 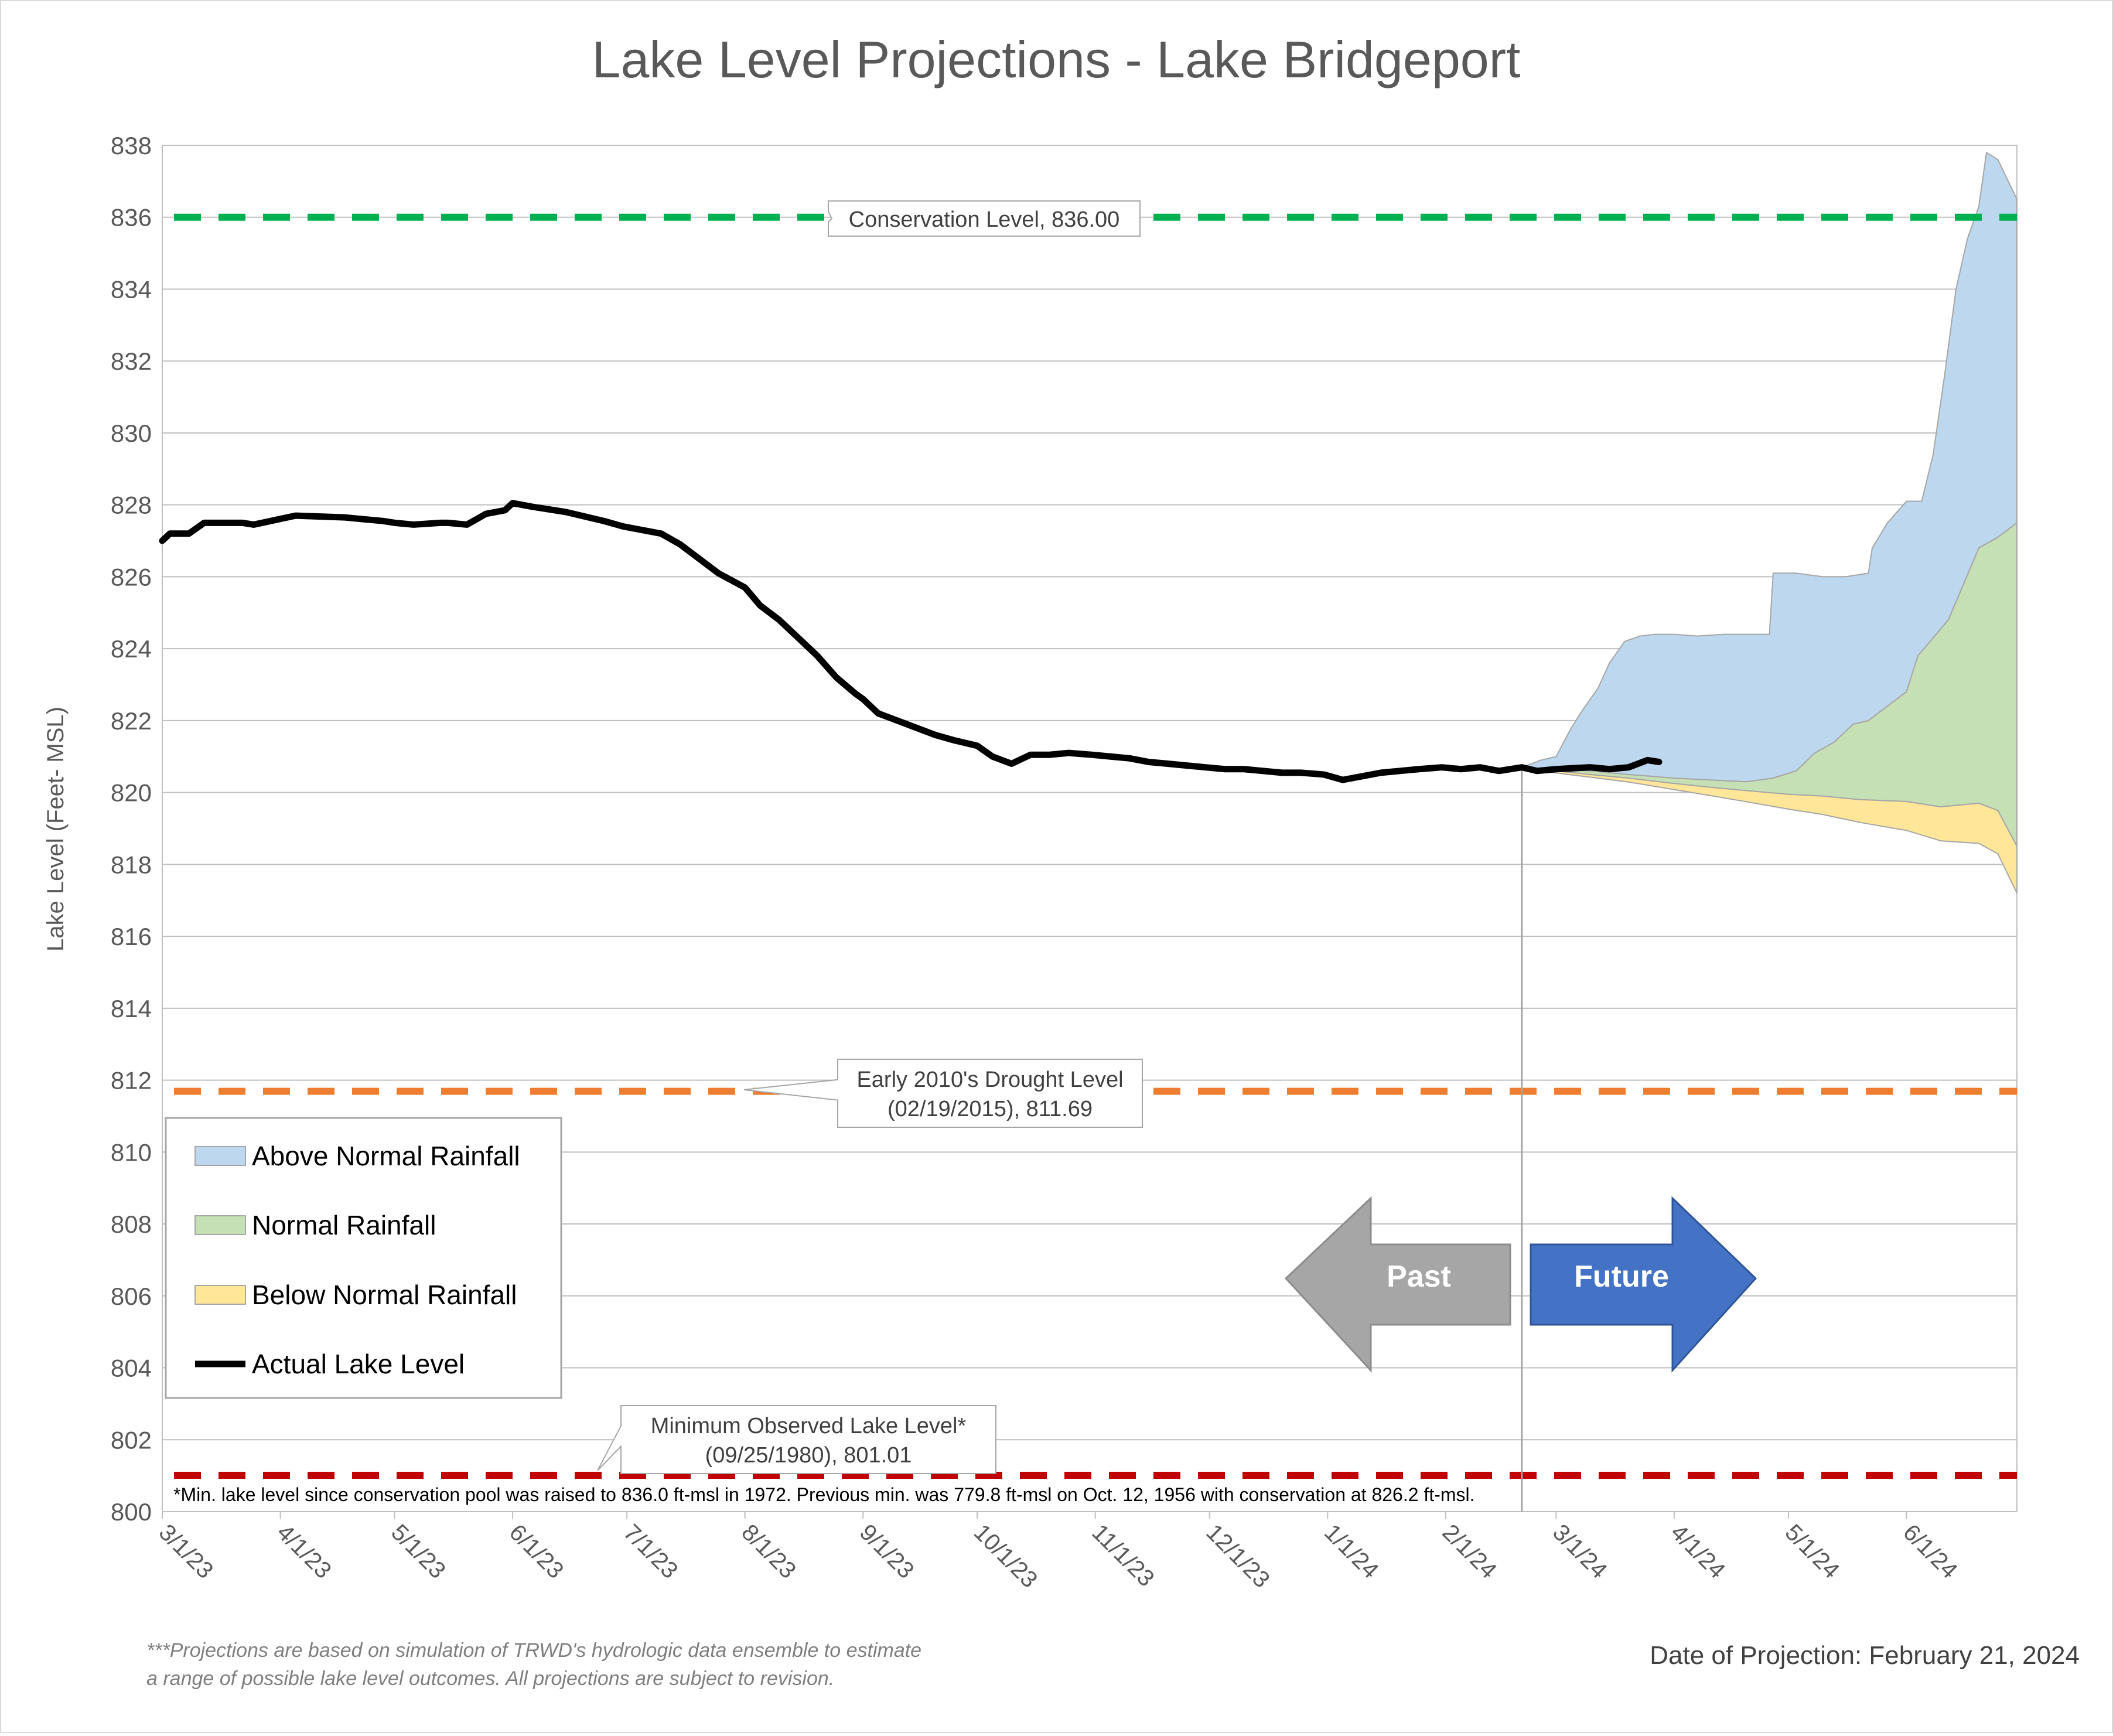 What do you see at coordinates (131, 1080) in the screenshot?
I see `y-tick-label-812: 812` at bounding box center [131, 1080].